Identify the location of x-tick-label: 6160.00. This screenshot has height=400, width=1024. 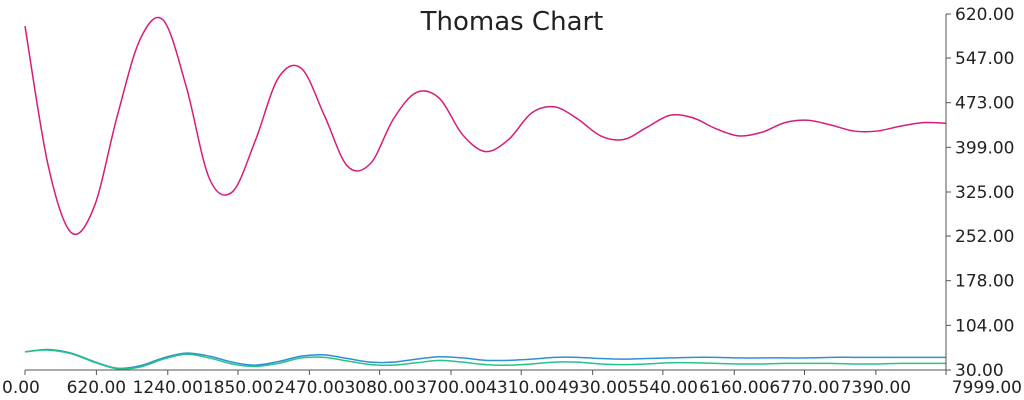
(734, 388).